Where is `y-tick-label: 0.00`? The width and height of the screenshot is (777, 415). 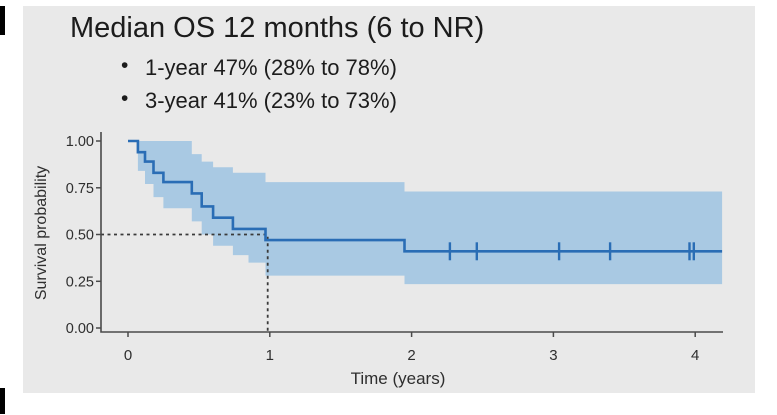
y-tick-label: 0.00 is located at coordinates (80, 329).